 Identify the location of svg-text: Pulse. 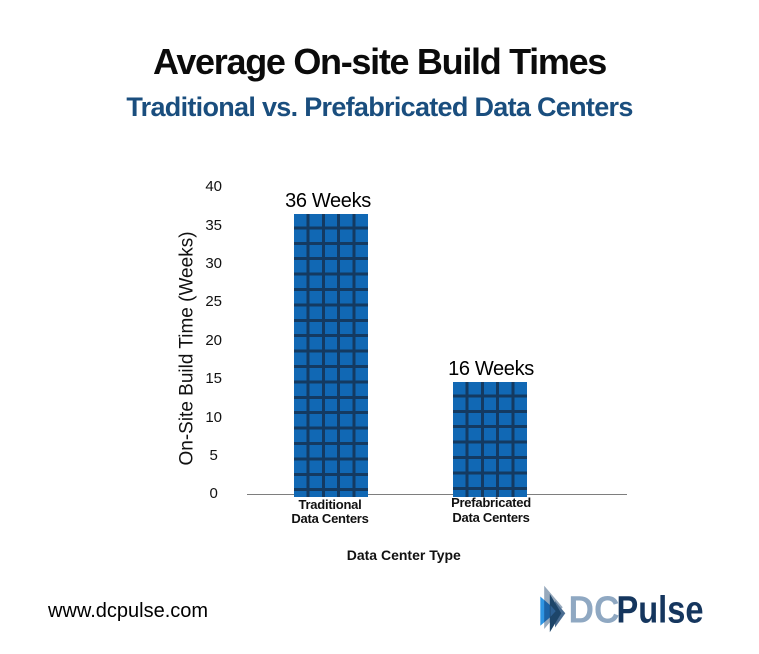
(660, 610).